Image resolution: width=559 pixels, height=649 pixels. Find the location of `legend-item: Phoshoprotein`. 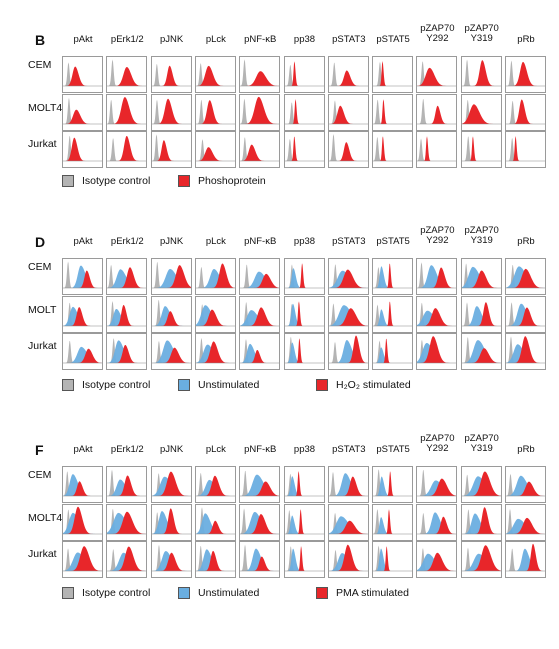

legend-item: Phoshoprotein is located at coordinates (222, 181).